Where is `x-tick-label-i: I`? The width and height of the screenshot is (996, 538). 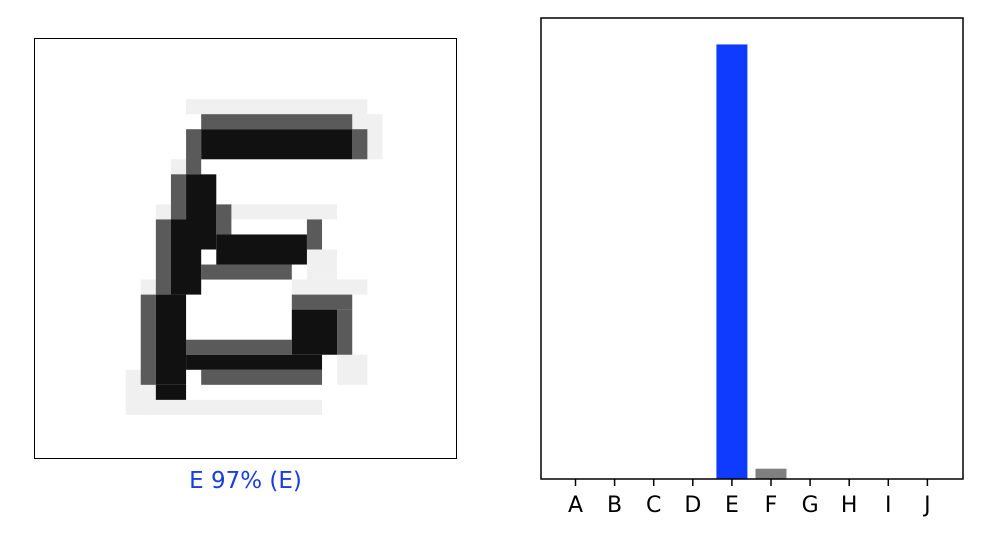 x-tick-label-i: I is located at coordinates (888, 505).